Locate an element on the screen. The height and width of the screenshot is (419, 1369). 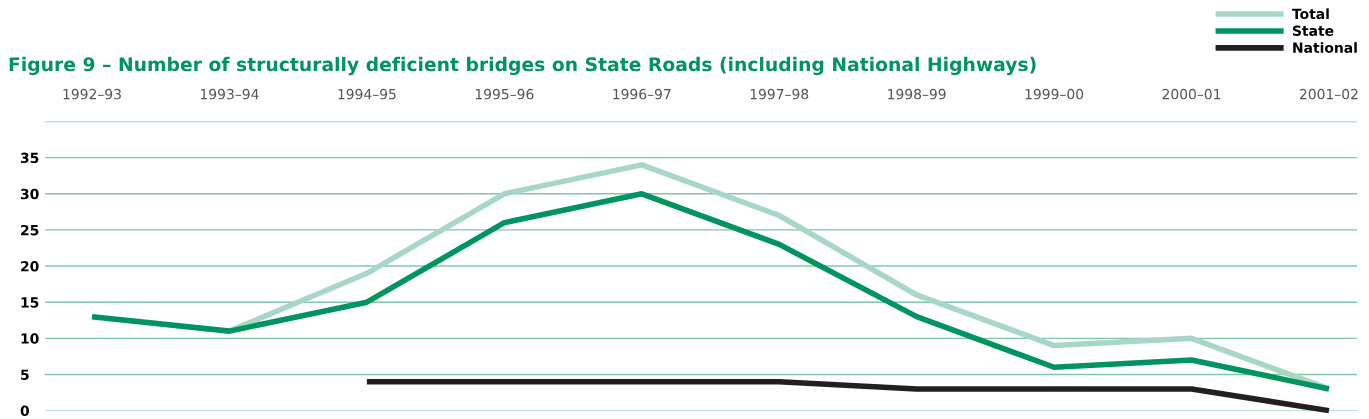
x-tick-label: 1996–97 is located at coordinates (642, 94).